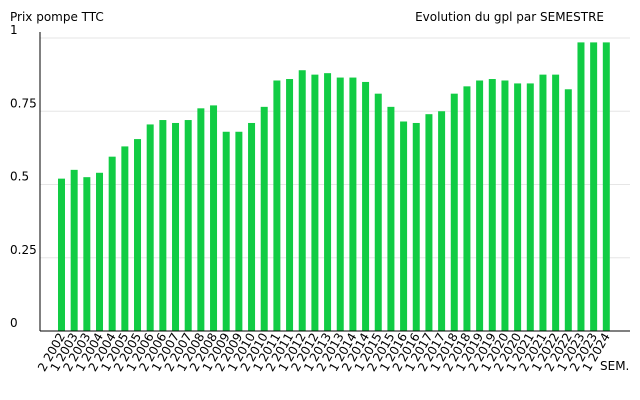  Describe the element at coordinates (23, 103) in the screenshot. I see `y-tick-label: 0.75` at that location.